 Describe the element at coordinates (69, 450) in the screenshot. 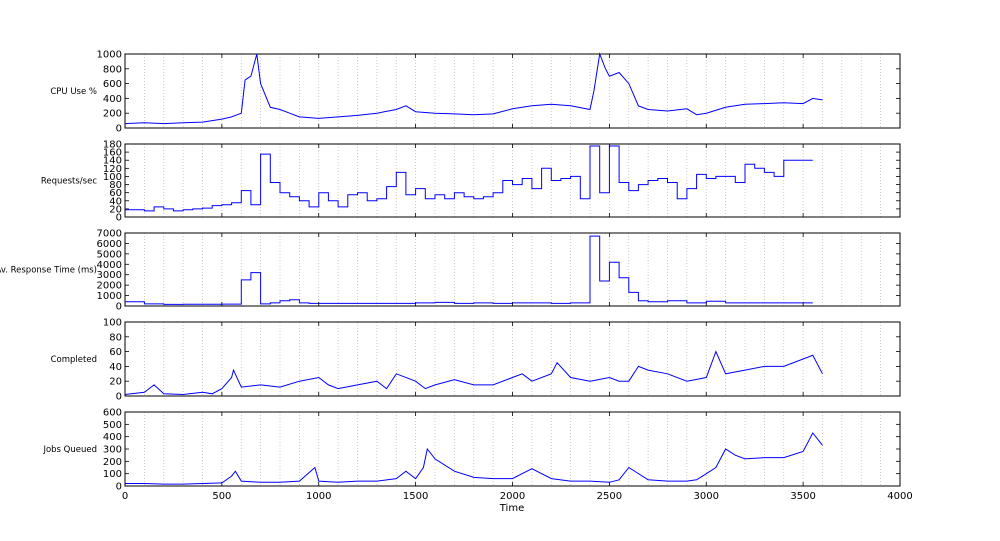

I see `y-axis-label: Jobs Queued` at that location.